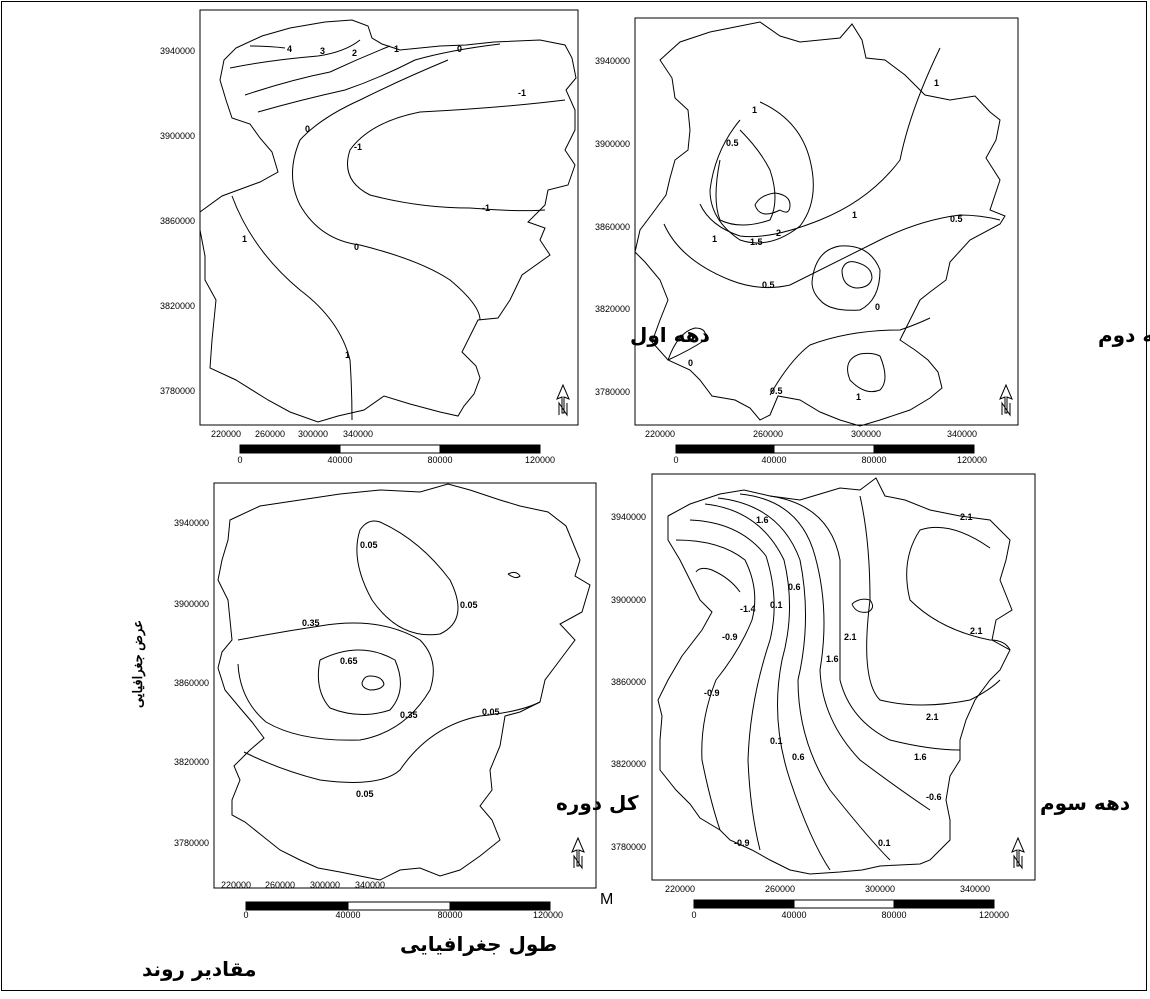 Image resolution: width=1150 pixels, height=999 pixels. Describe the element at coordinates (670, 335) in the screenshot. I see `panel-title-decade-1: دهه اول` at that location.